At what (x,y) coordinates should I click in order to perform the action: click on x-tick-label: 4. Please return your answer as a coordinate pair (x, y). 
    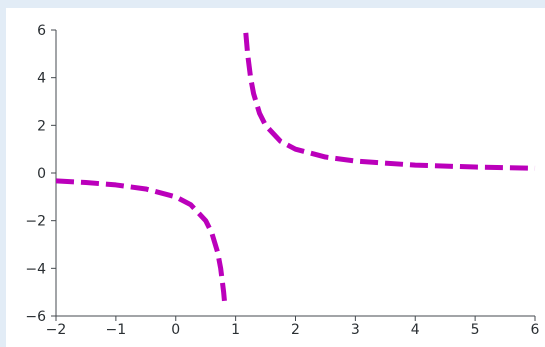
    Looking at the image, I should click on (415, 330).